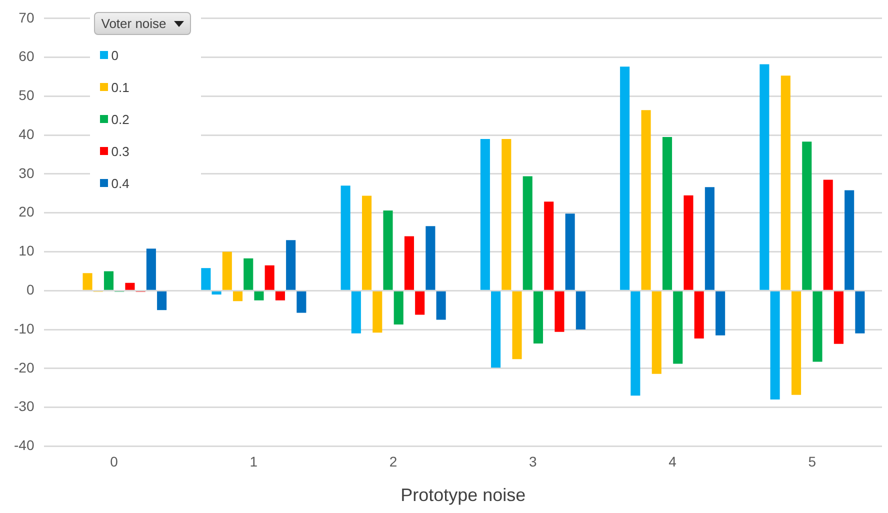 Image resolution: width=888 pixels, height=513 pixels. What do you see at coordinates (393, 461) in the screenshot?
I see `x-tick-label: 2` at bounding box center [393, 461].